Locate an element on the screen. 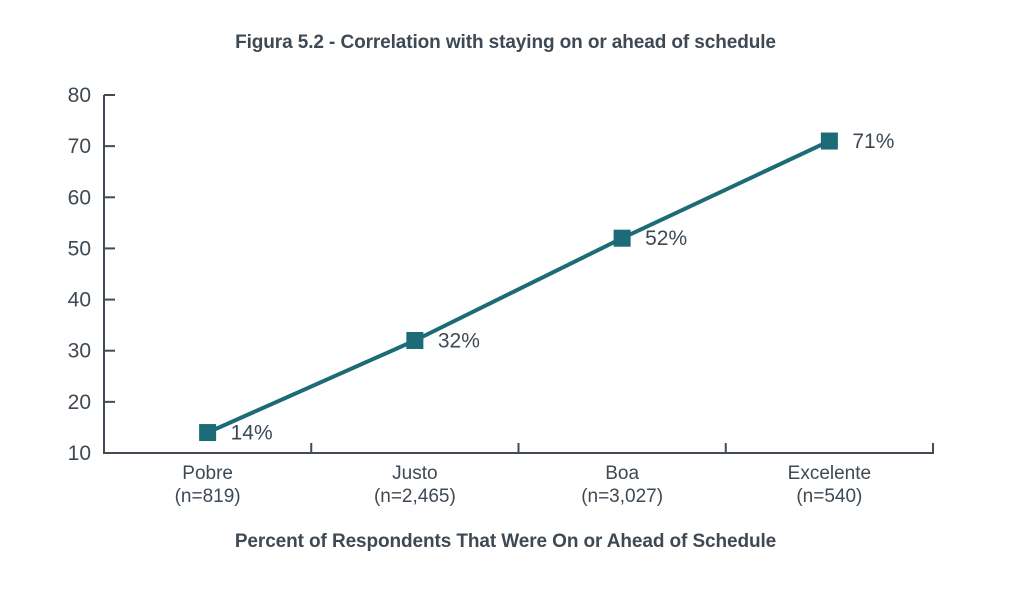 Image resolution: width=1011 pixels, height=606 pixels. data-point-label: 71% is located at coordinates (873, 141).